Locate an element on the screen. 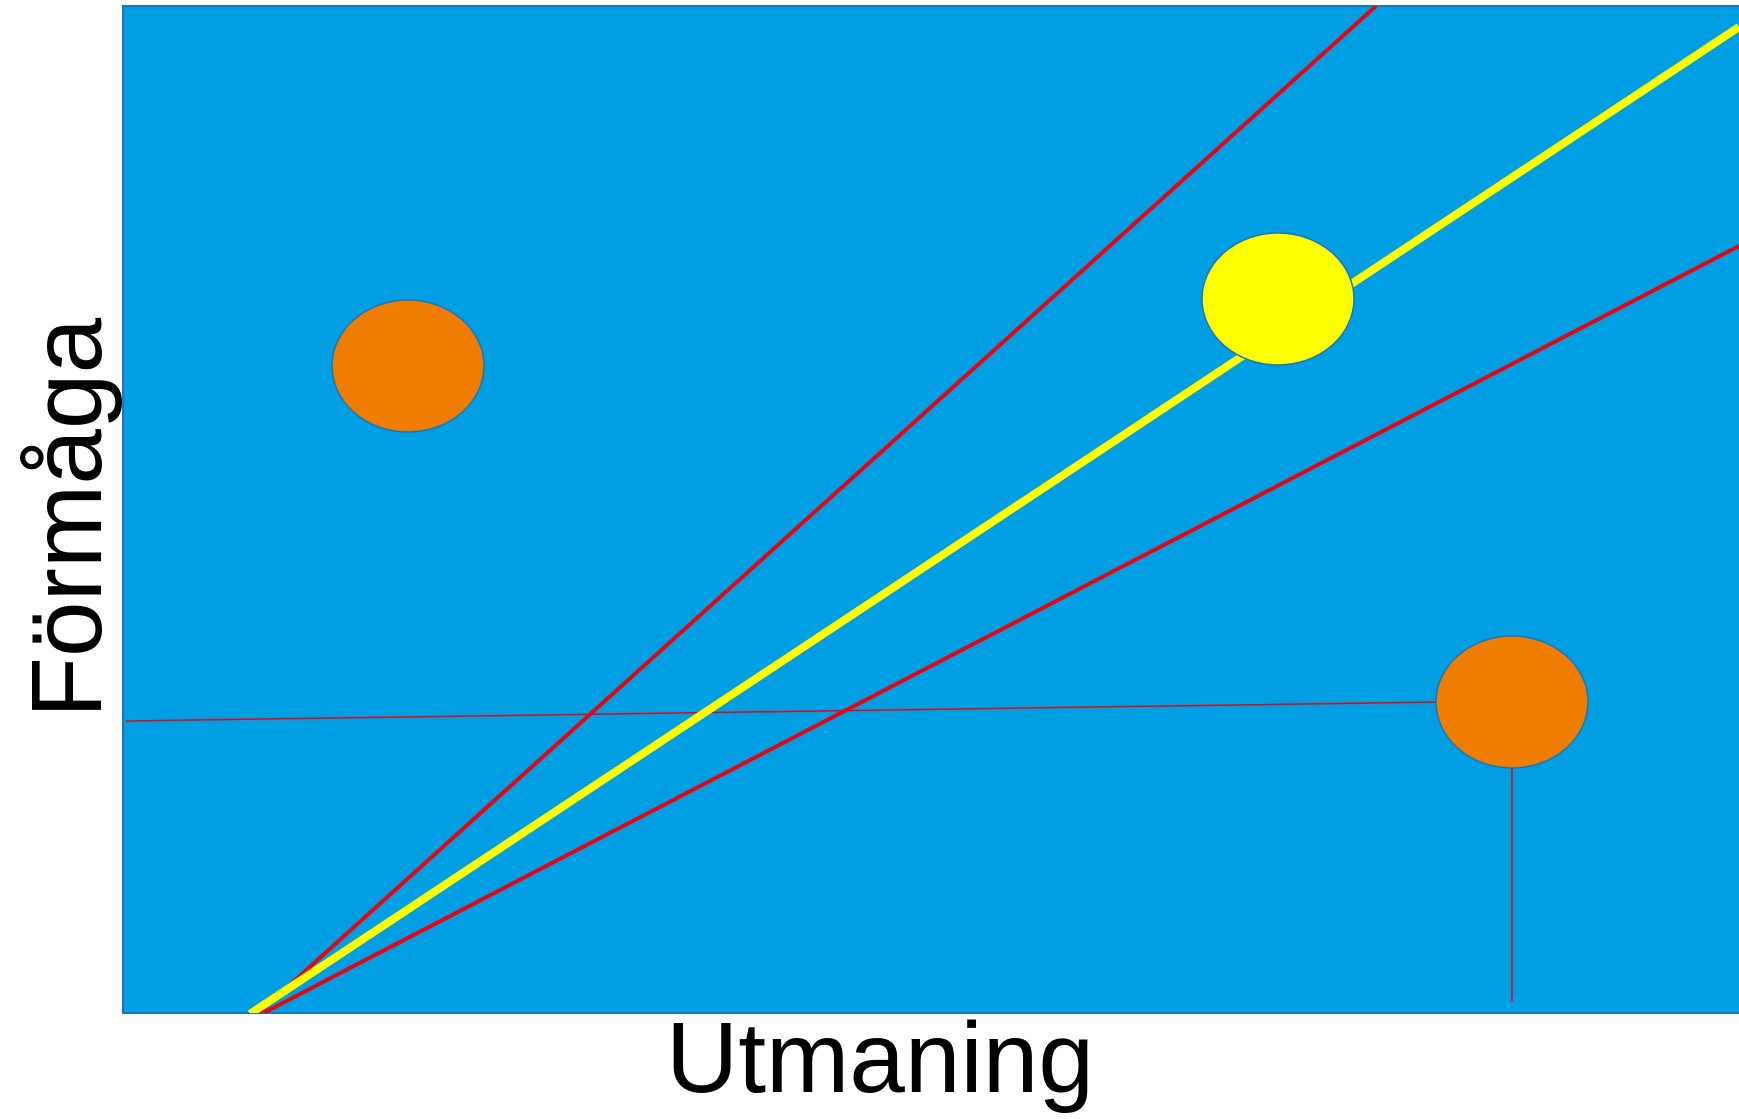 Image resolution: width=1739 pixels, height=1119 pixels. balanced-marker is located at coordinates (1278, 299).